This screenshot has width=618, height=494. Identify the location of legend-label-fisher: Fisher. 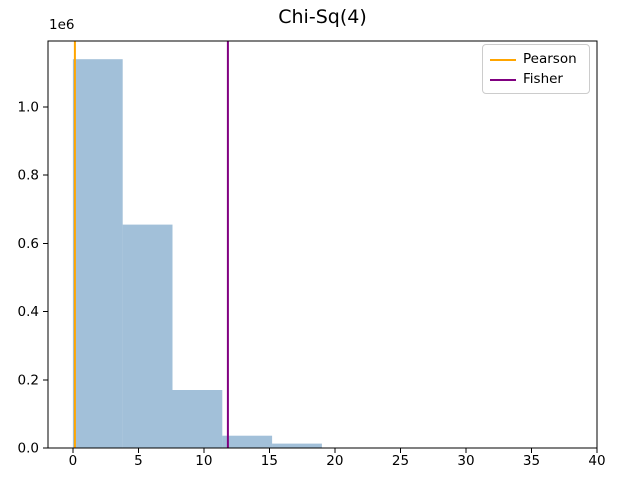
(543, 79).